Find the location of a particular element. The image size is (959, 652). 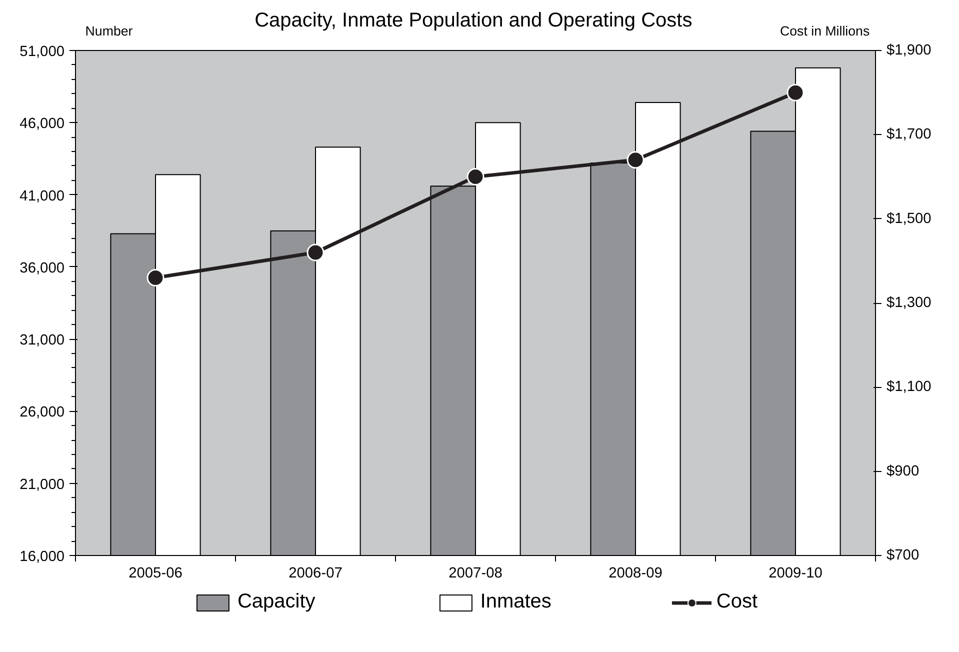

y-tick-label: 16,000 is located at coordinates (42, 557).